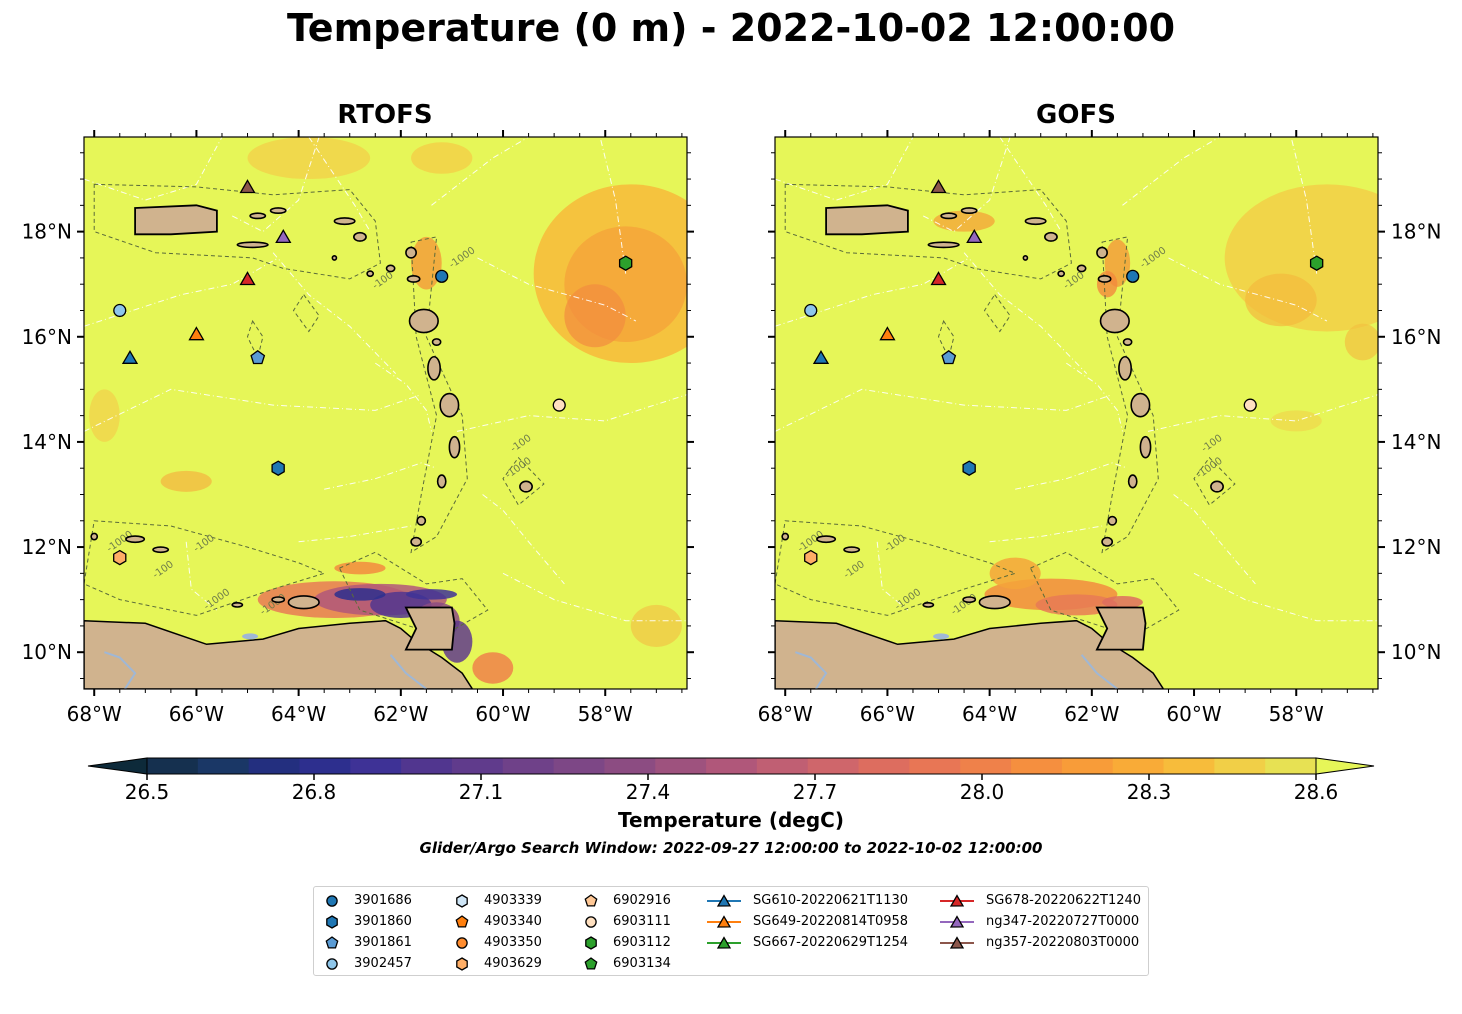 Image resolution: width=1462 pixels, height=1014 pixels. Describe the element at coordinates (513, 942) in the screenshot. I see `legend-label: 4903350` at that location.